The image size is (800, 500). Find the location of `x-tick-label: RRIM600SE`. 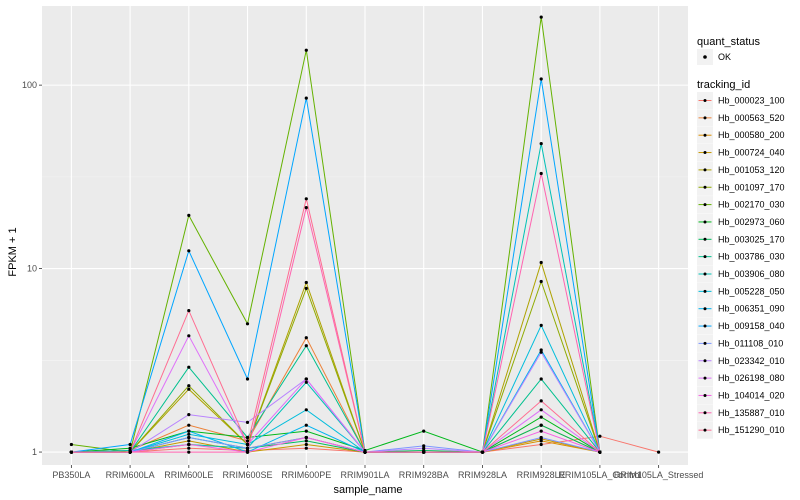

x-tick-label: RRIM600SE is located at coordinates (248, 475).